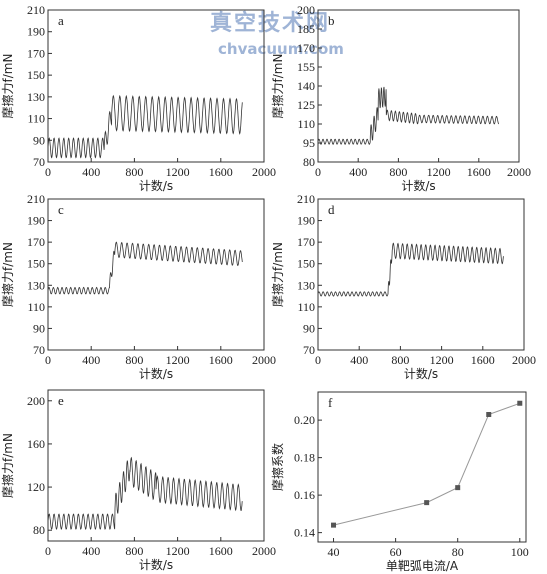 This screenshot has width=547, height=574. Describe the element at coordinates (408, 115) in the screenshot. I see `chart-b-series-line` at that location.